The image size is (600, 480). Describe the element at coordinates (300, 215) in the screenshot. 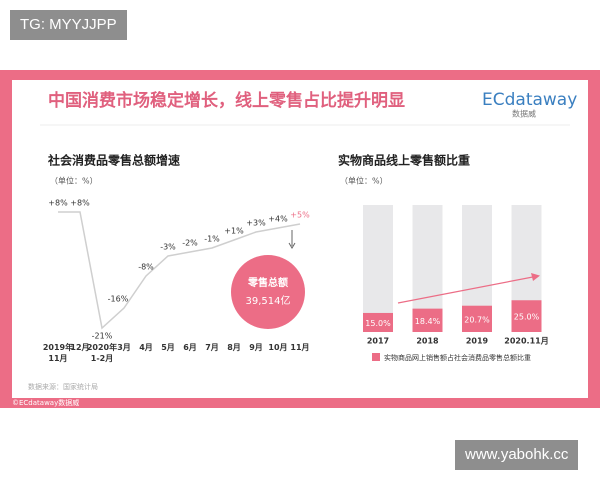

I see `value-label: +5%` at that location.